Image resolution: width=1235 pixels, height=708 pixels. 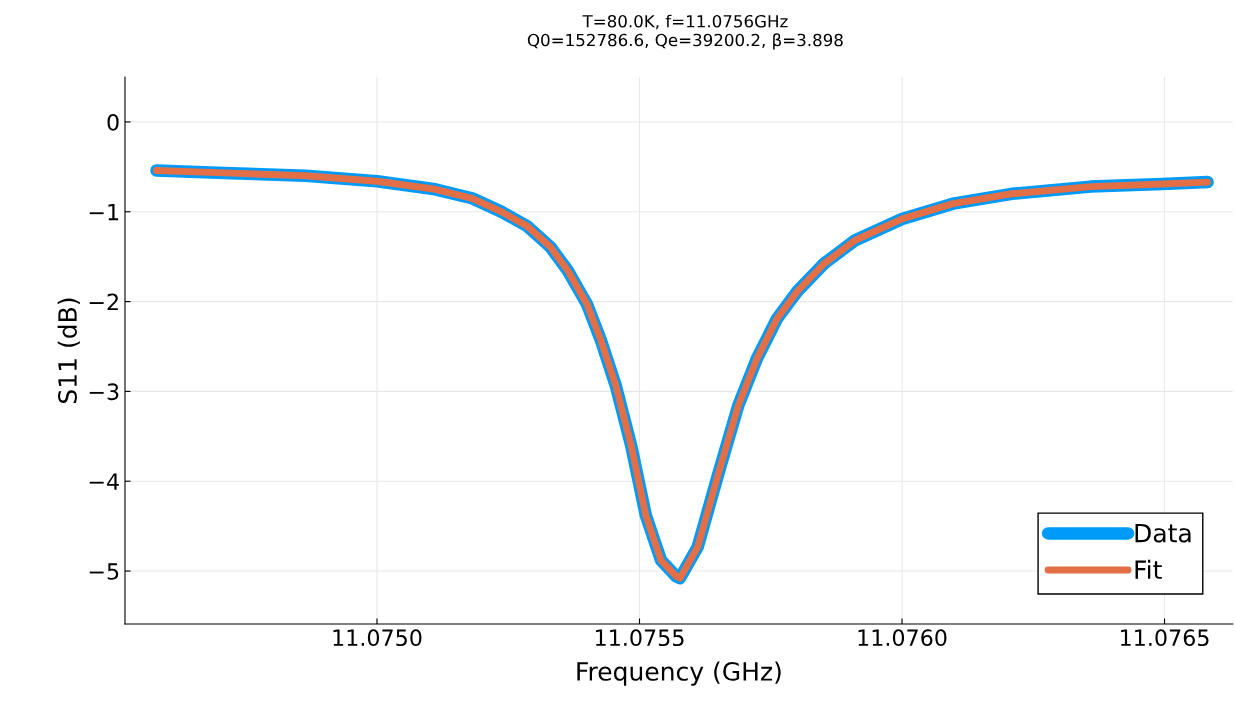 What do you see at coordinates (377, 638) in the screenshot?
I see `x-tick-label: 11.0750` at bounding box center [377, 638].